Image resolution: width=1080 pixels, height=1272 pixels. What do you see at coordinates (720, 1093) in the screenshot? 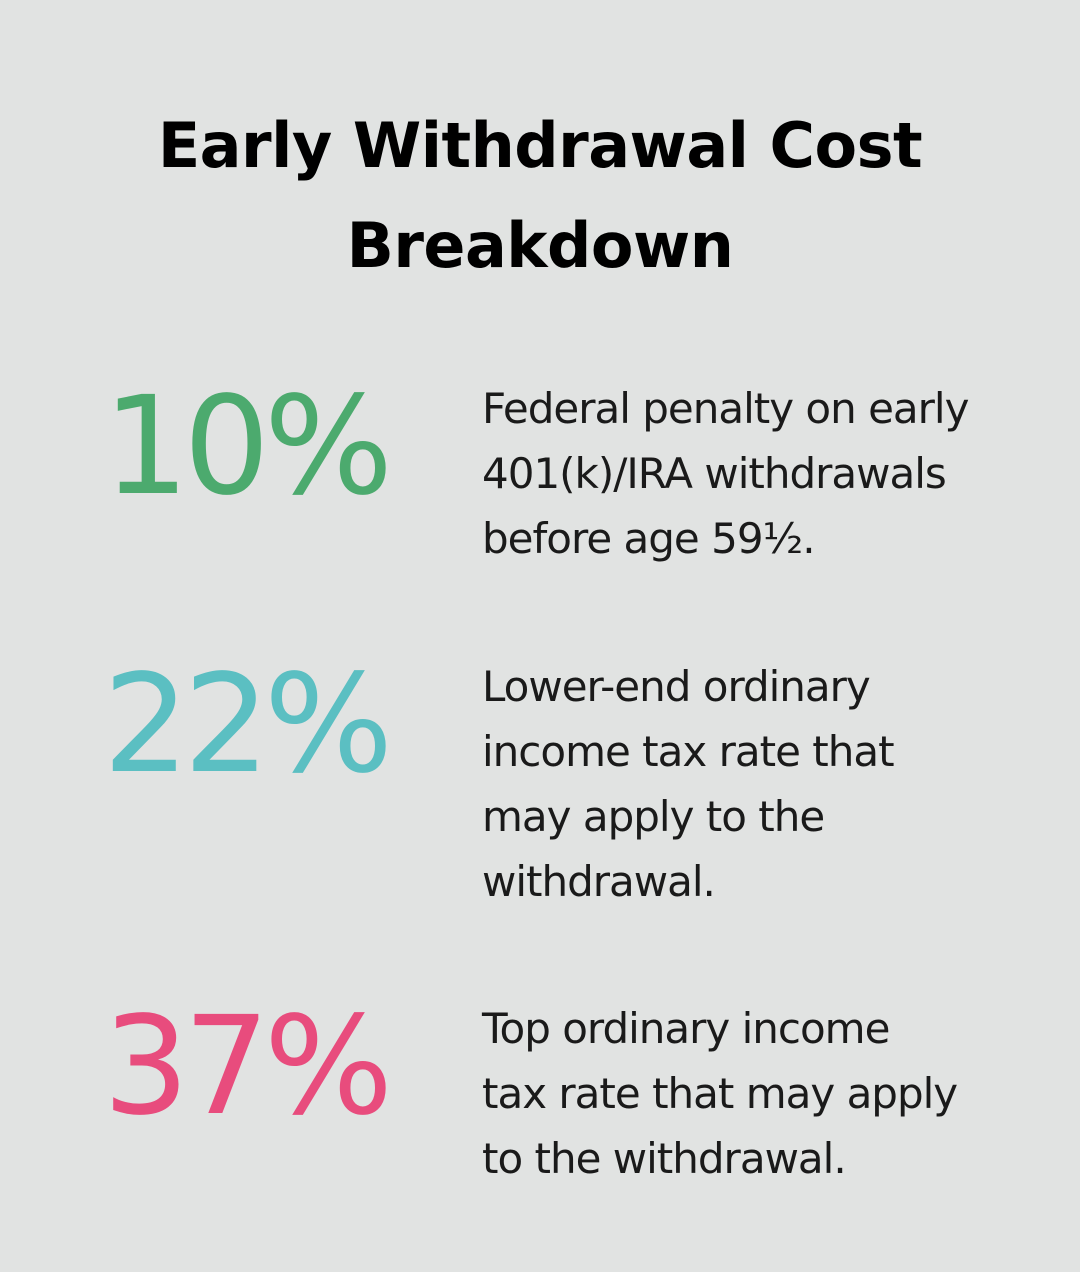
I see `stat-description-line: tax rate that may apply` at bounding box center [720, 1093].